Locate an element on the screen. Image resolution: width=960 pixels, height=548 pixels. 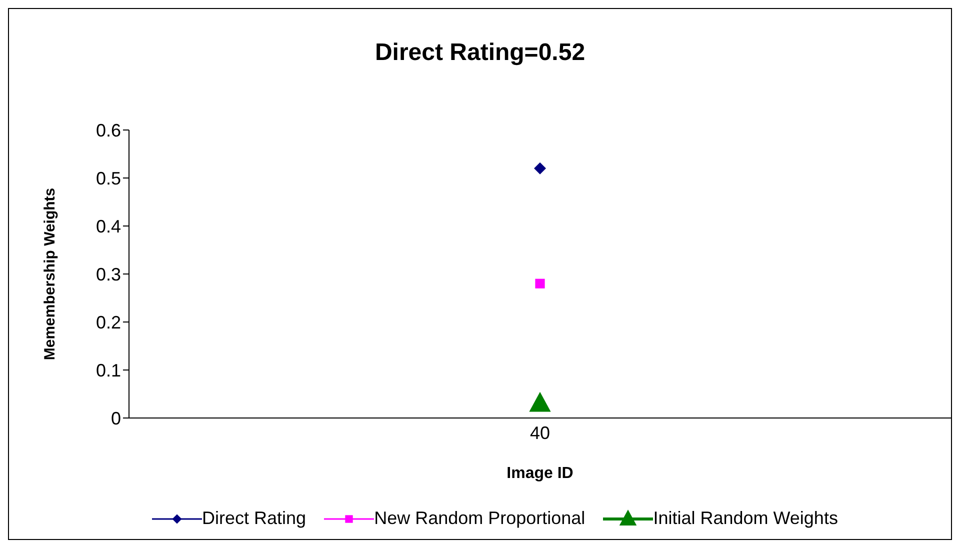
y-axis-title: Memembership Weights is located at coordinates (49, 274).